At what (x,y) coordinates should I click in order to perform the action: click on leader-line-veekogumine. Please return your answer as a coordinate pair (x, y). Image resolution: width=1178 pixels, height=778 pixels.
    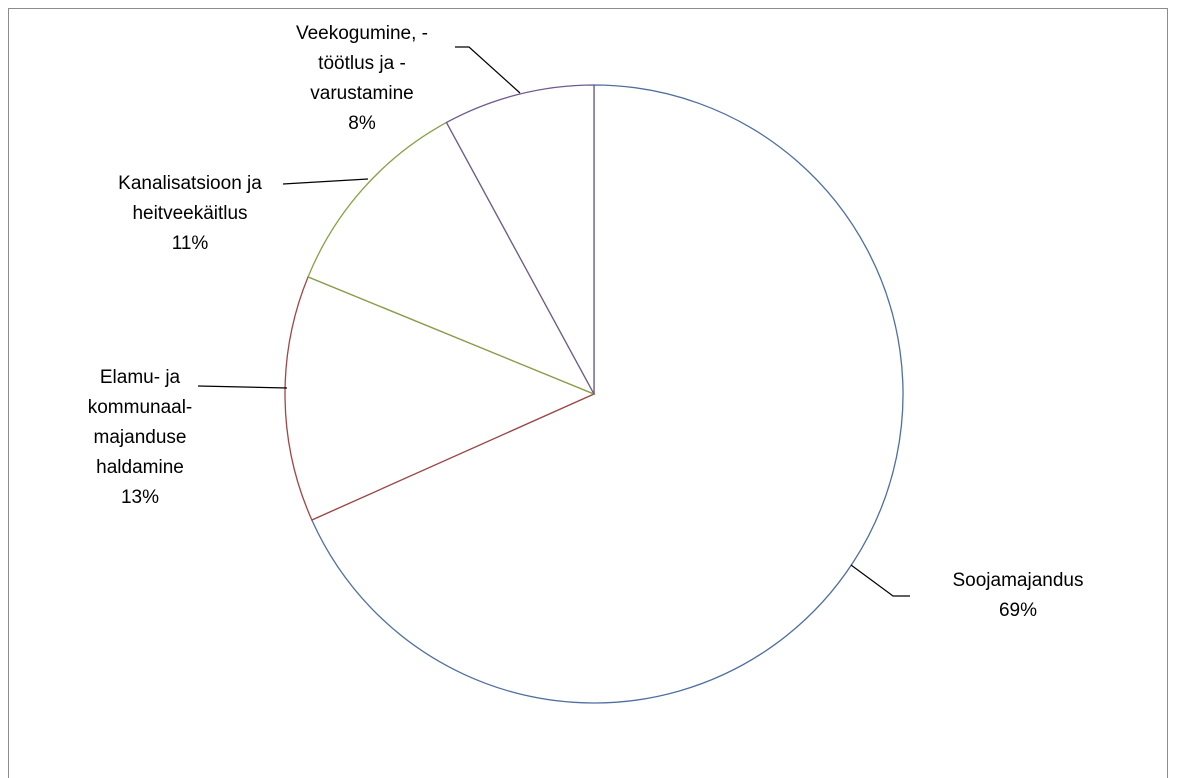
    Looking at the image, I should click on (488, 70).